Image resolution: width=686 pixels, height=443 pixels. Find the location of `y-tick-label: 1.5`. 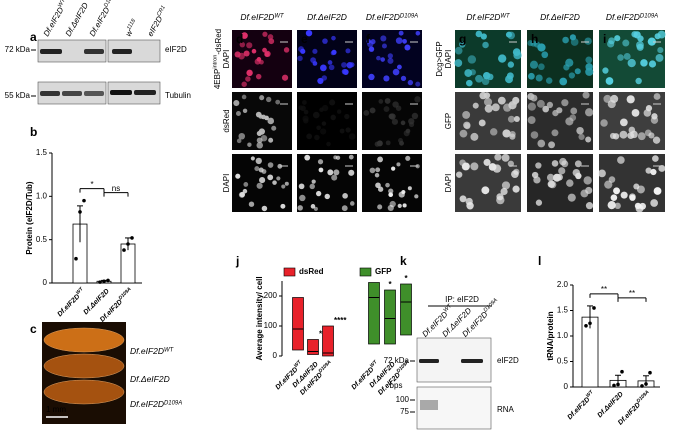

y-tick-label: 1.5 is located at coordinates (563, 310).